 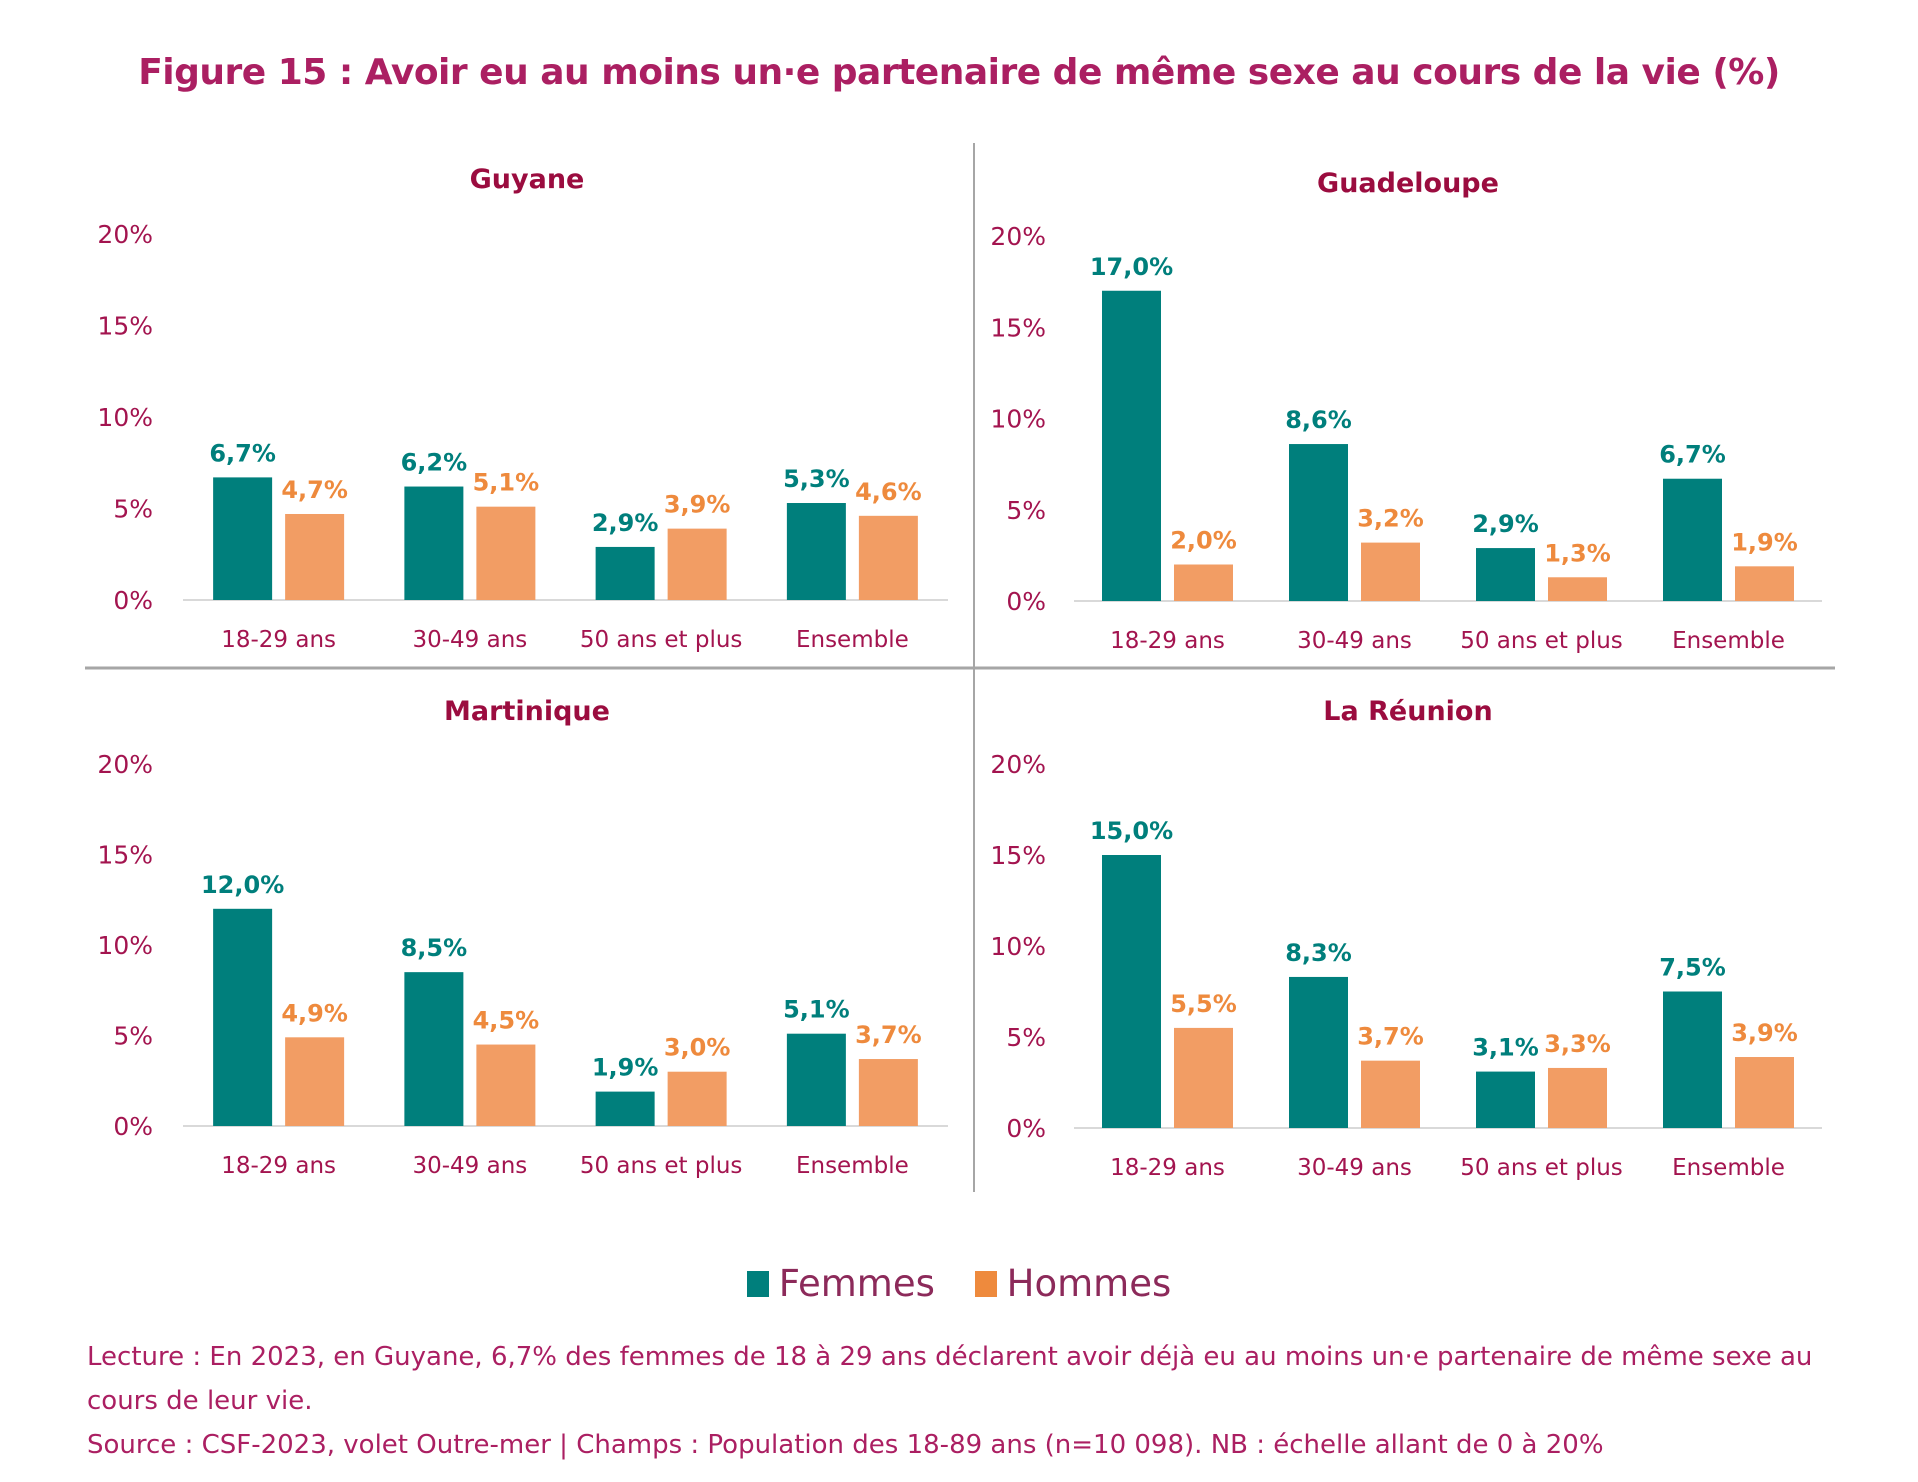 What do you see at coordinates (314, 1013) in the screenshot?
I see `data-label-hommes: 4,9%` at bounding box center [314, 1013].